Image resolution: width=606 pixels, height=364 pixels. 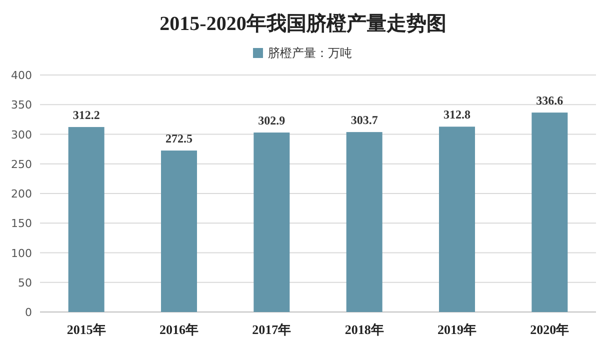 What do you see at coordinates (550, 101) in the screenshot?
I see `data-label: 336.6` at bounding box center [550, 101].